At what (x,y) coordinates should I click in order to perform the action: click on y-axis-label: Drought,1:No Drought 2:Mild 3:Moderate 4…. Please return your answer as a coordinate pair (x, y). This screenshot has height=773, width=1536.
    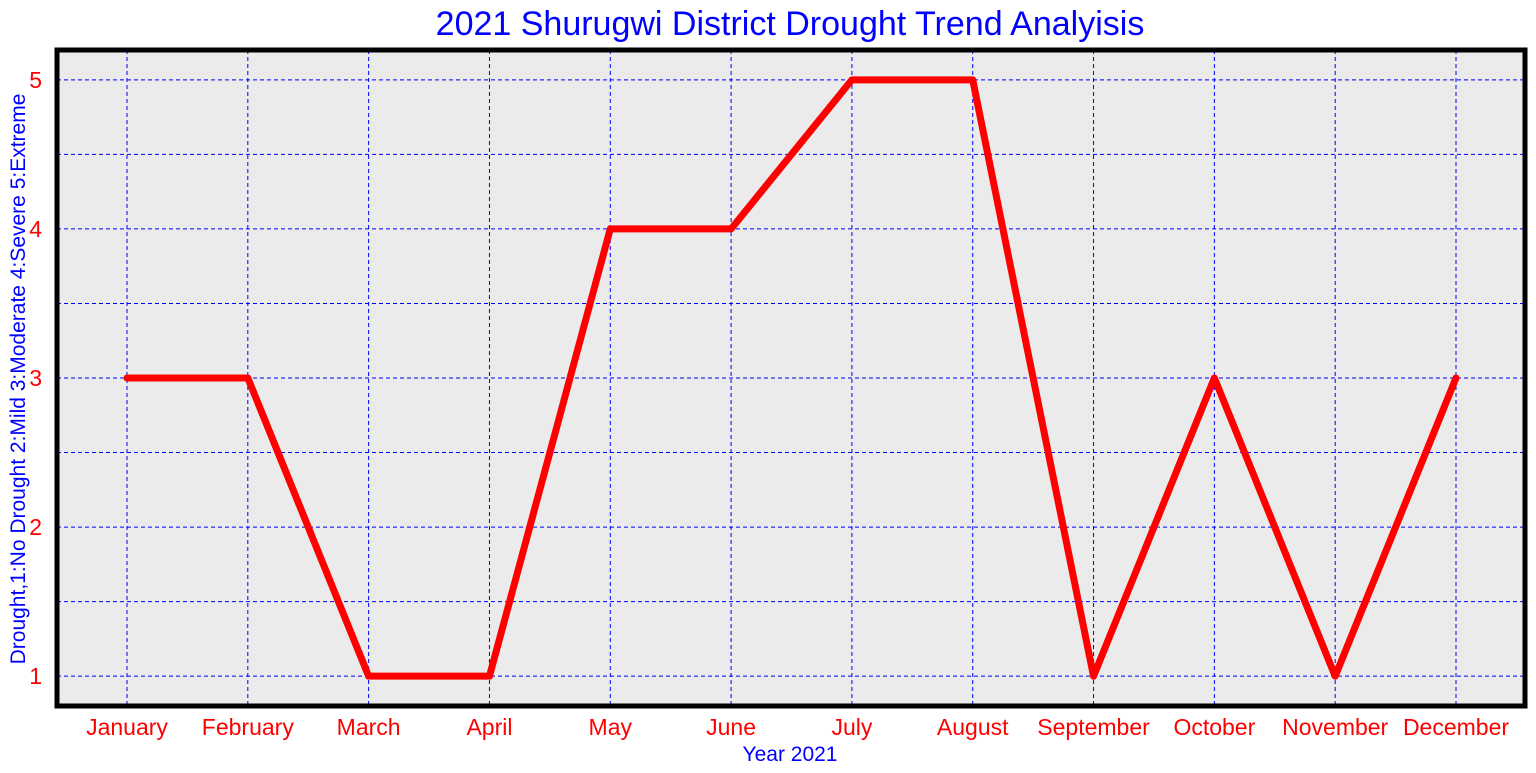
    Looking at the image, I should click on (18, 379).